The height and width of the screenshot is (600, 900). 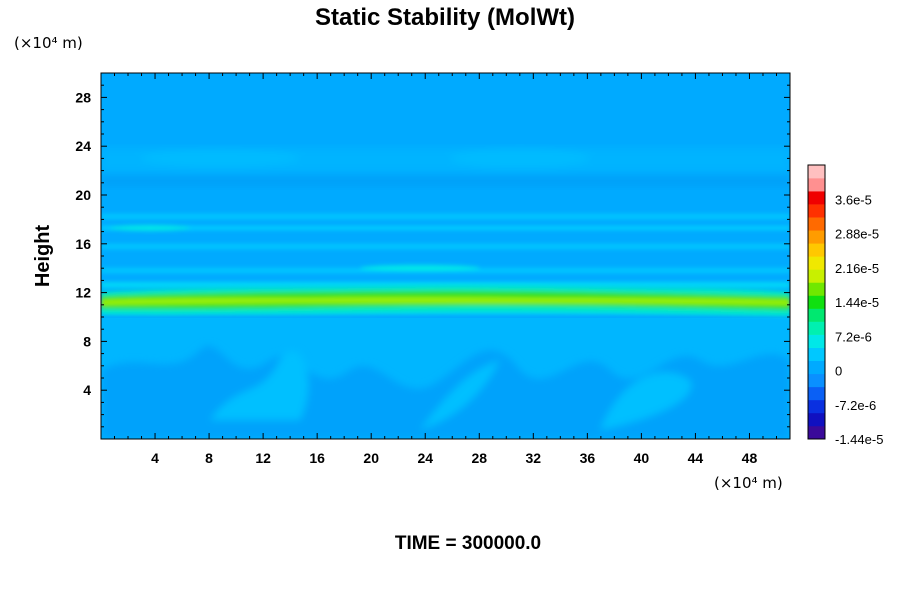 What do you see at coordinates (445, 17) in the screenshot?
I see `chart-title: Static Stability (MolWt)` at bounding box center [445, 17].